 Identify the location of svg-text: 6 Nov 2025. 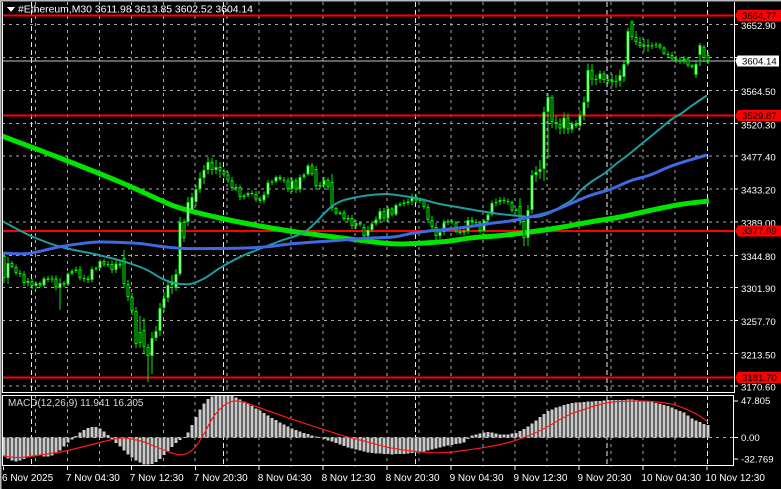
(28, 478).